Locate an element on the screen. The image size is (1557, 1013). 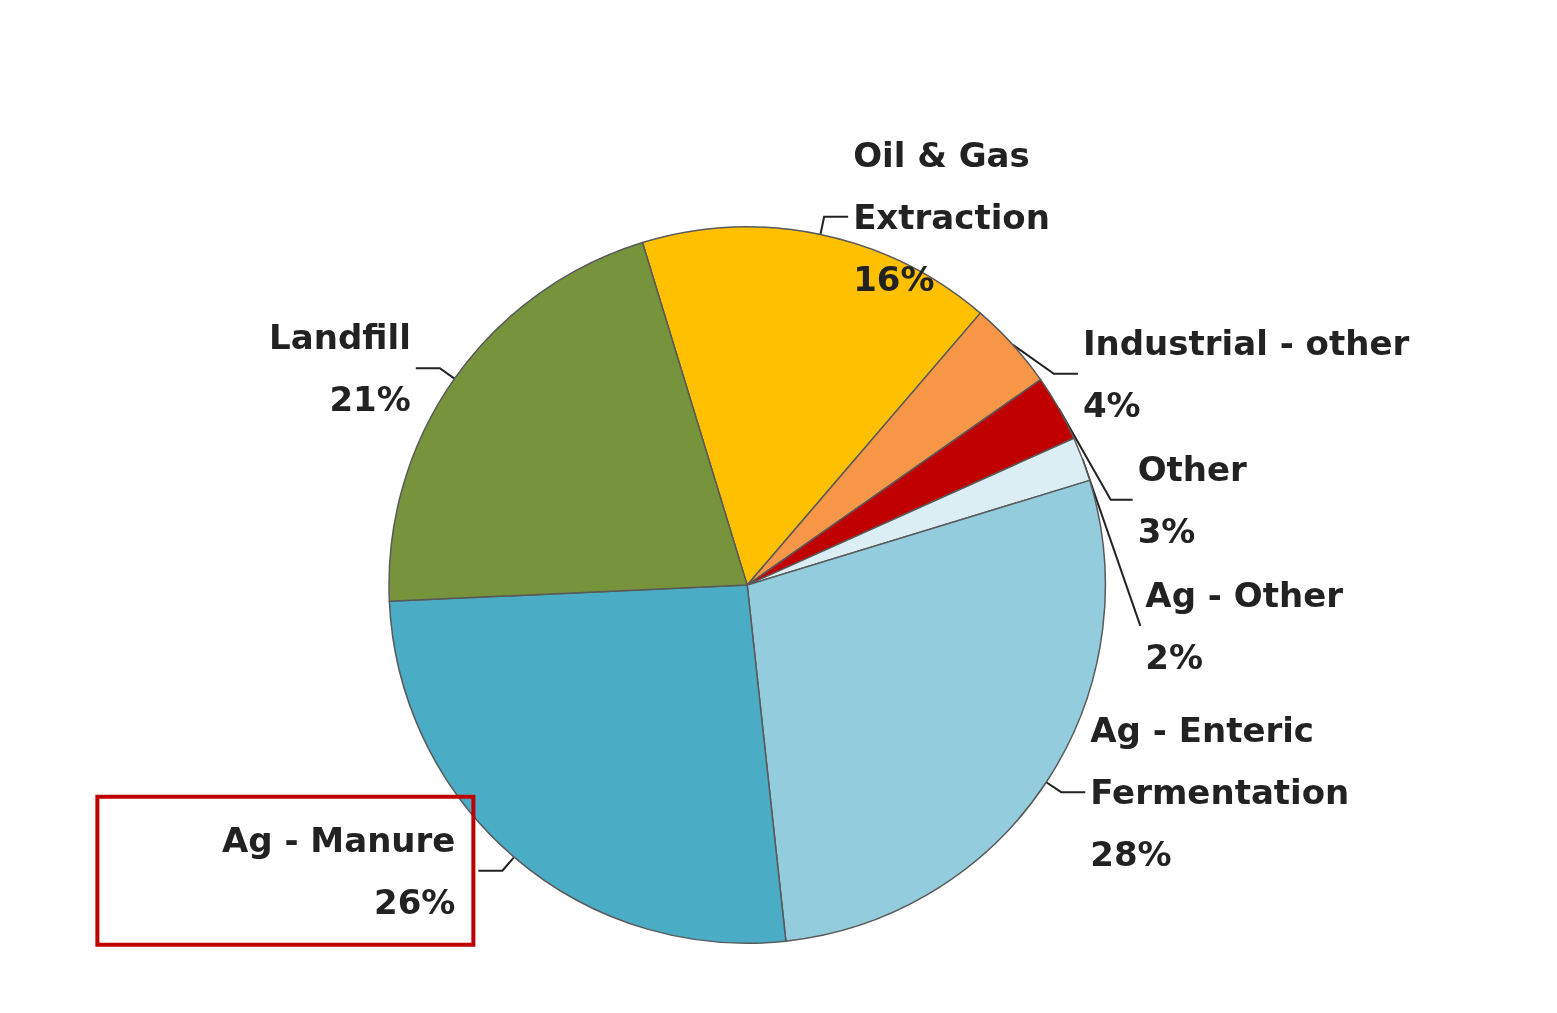
data-label: 4% is located at coordinates (1111, 404).